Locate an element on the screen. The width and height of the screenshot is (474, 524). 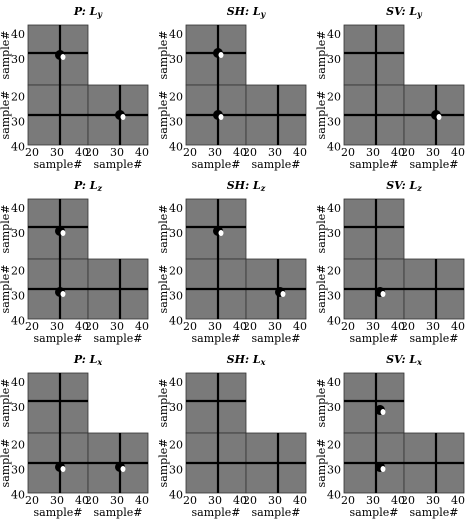
panel-title: SH: Lz is located at coordinates (246, 186).